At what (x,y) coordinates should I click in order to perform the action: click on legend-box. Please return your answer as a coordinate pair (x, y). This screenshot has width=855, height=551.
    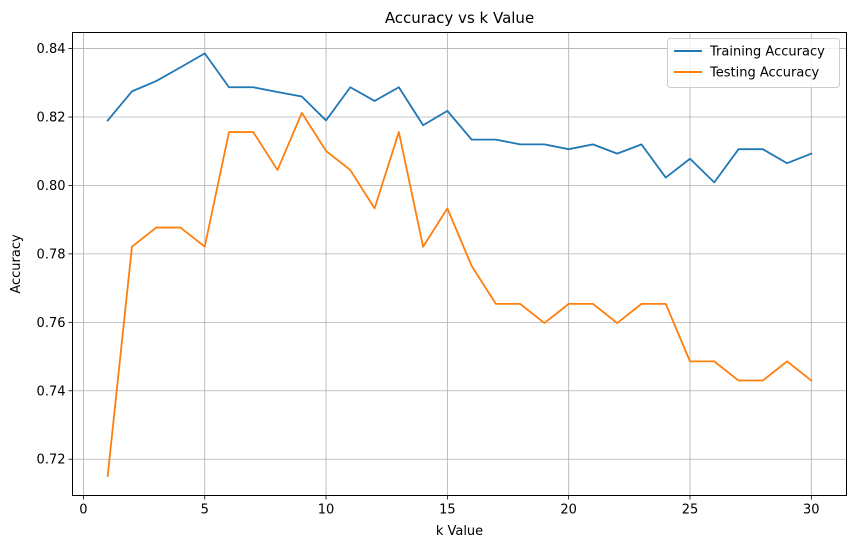
    Looking at the image, I should click on (753, 63).